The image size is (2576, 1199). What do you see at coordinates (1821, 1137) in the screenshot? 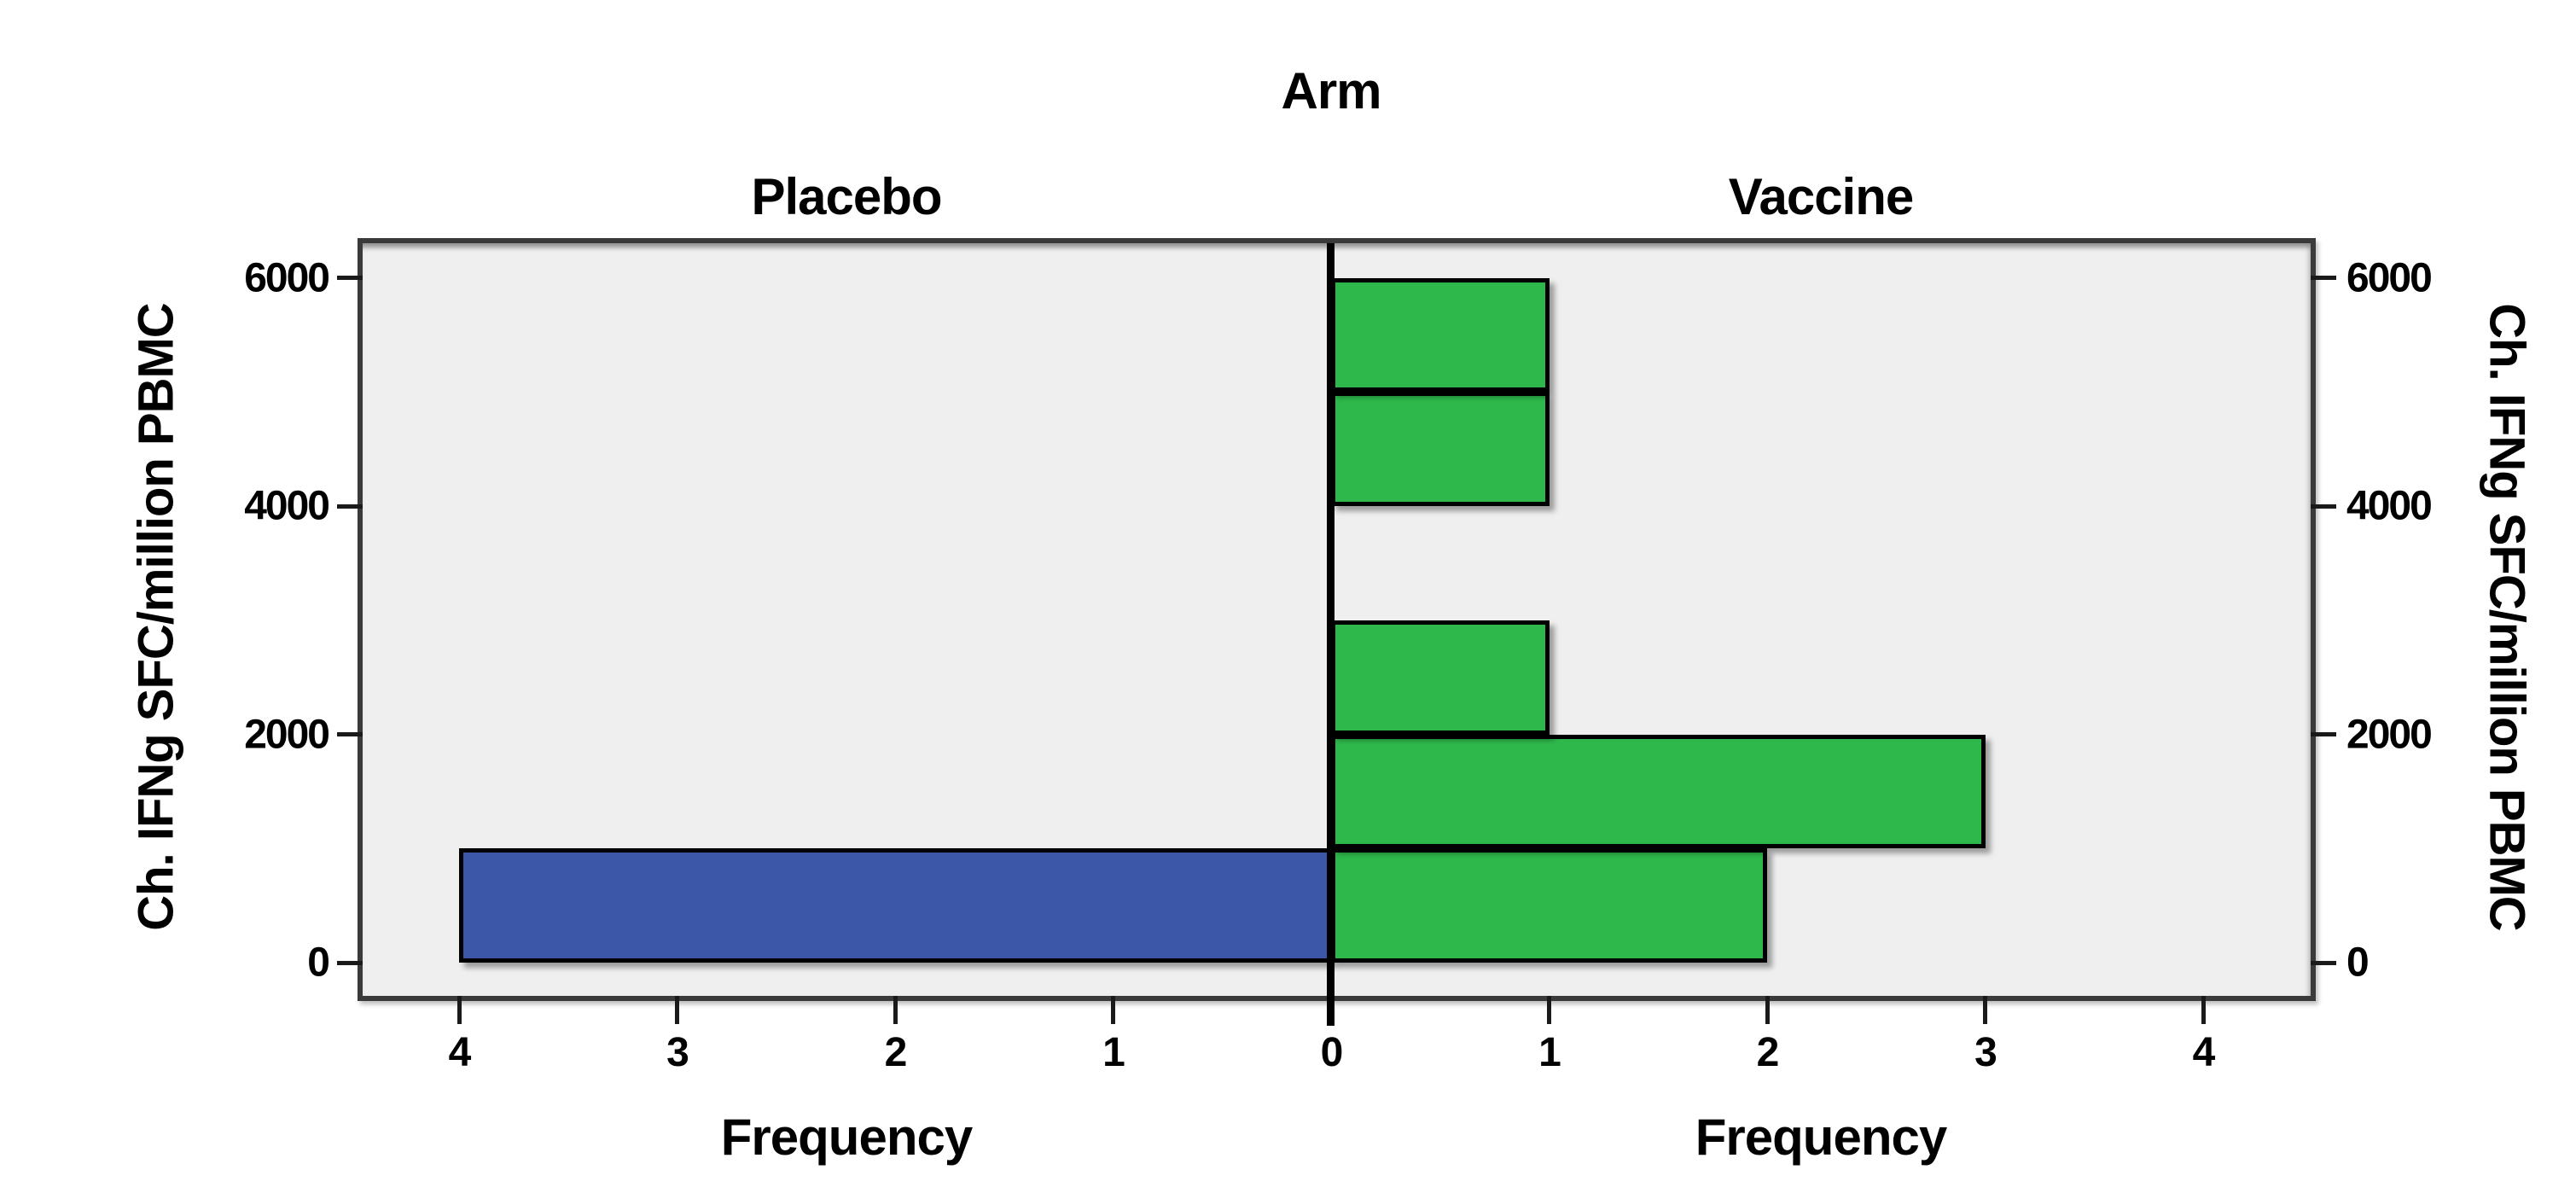
I see `x-axis-title-right: Frequency` at bounding box center [1821, 1137].